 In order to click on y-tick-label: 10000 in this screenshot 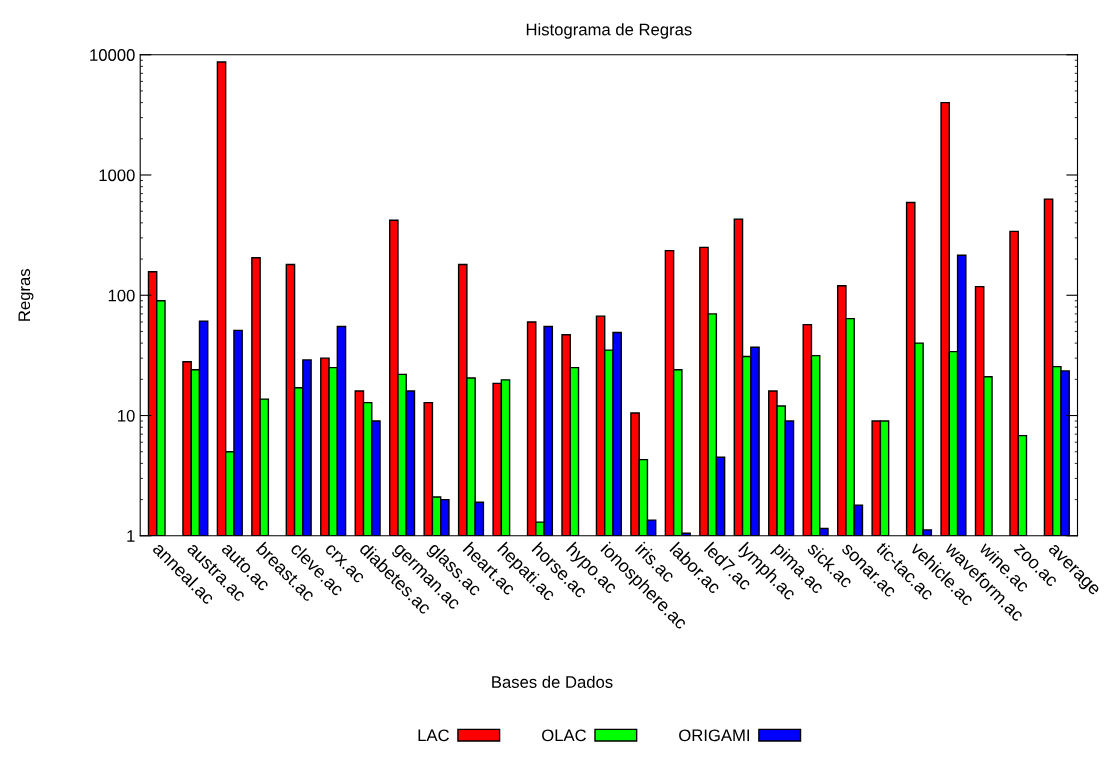, I will do `click(112, 55)`.